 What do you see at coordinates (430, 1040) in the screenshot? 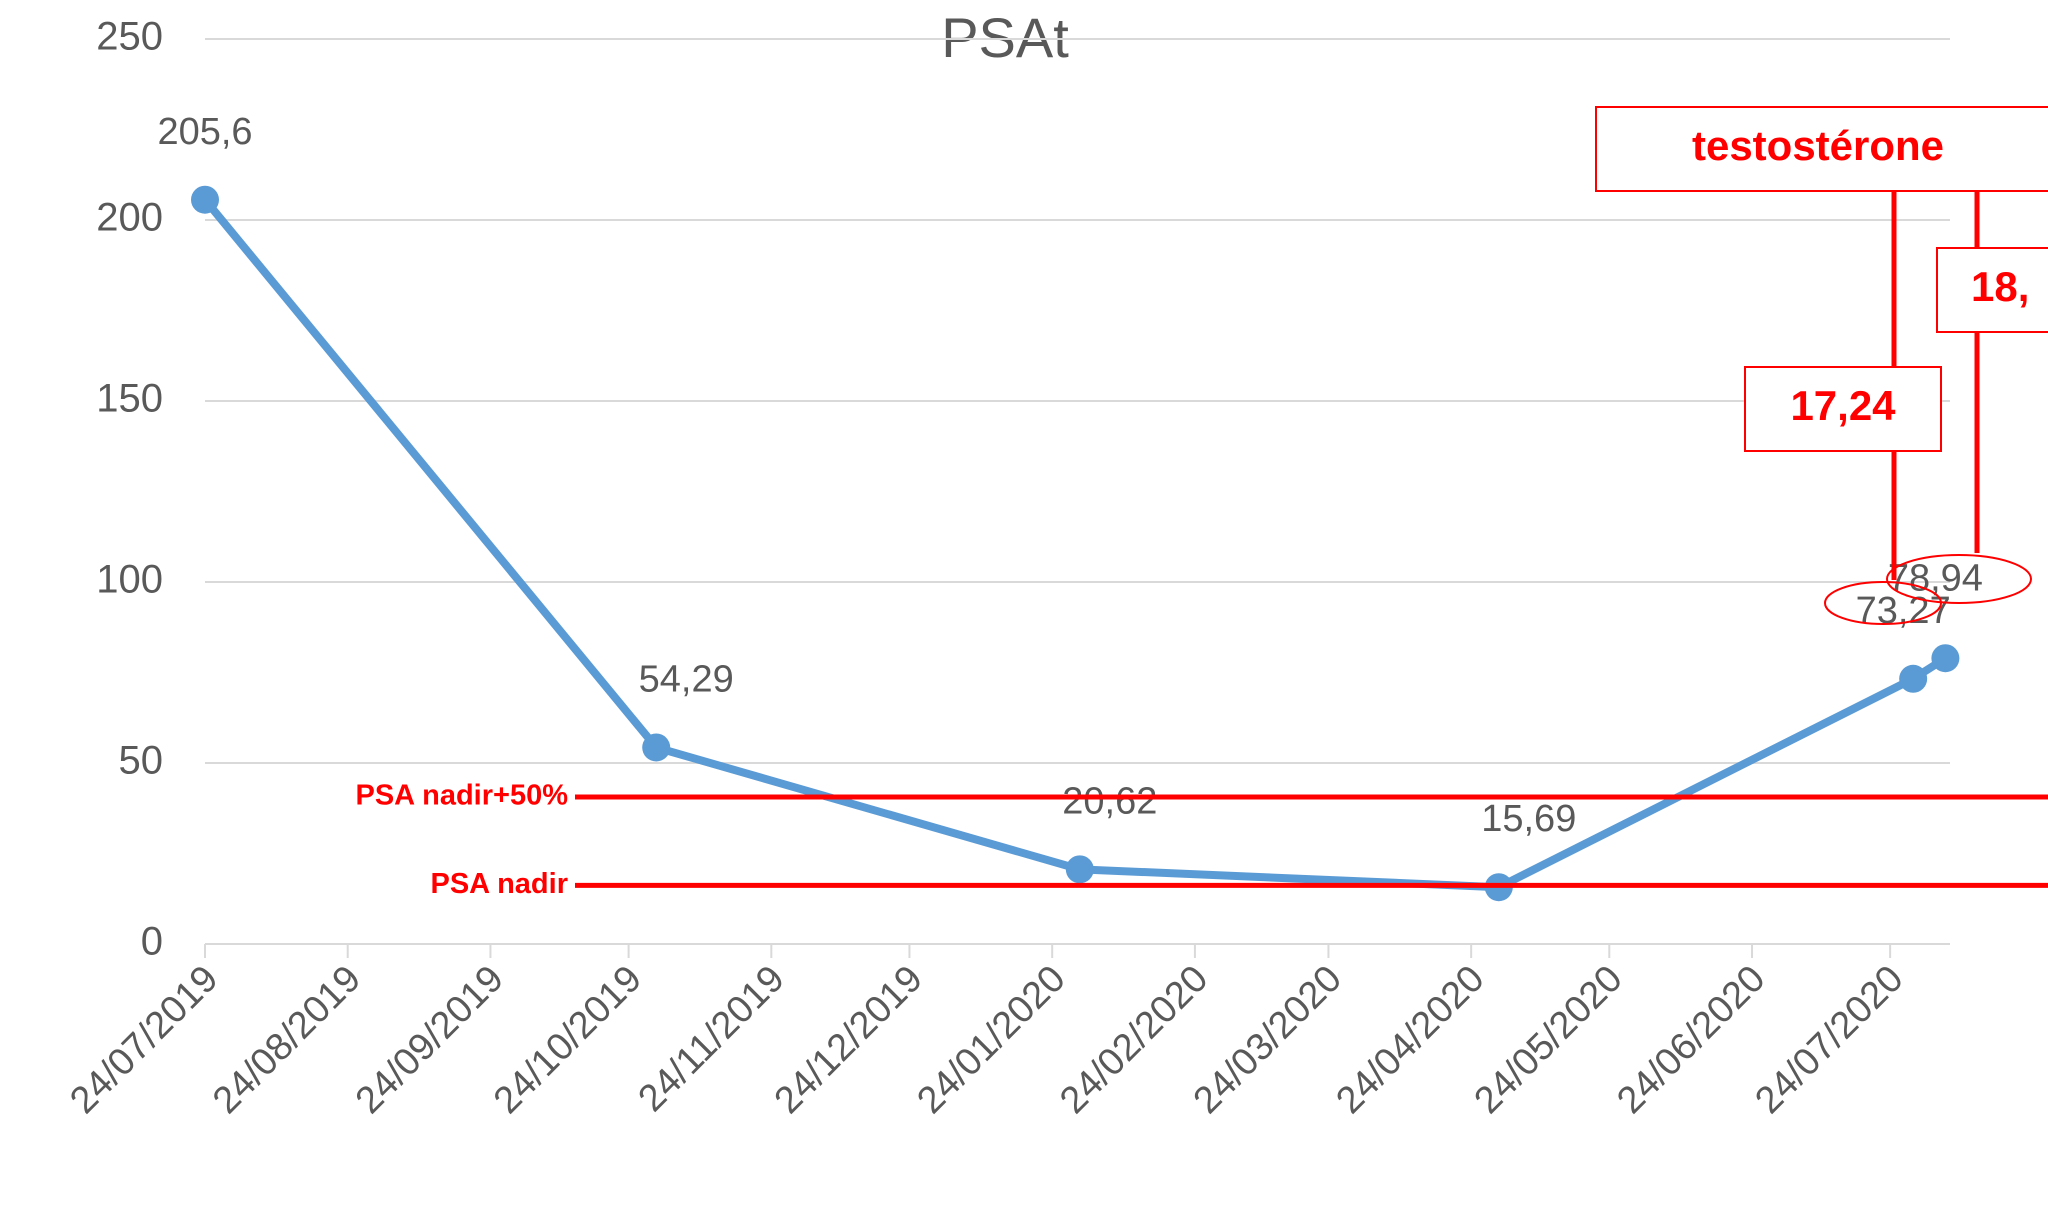
I see `x-tick-label: 24/09/2019` at bounding box center [430, 1040].